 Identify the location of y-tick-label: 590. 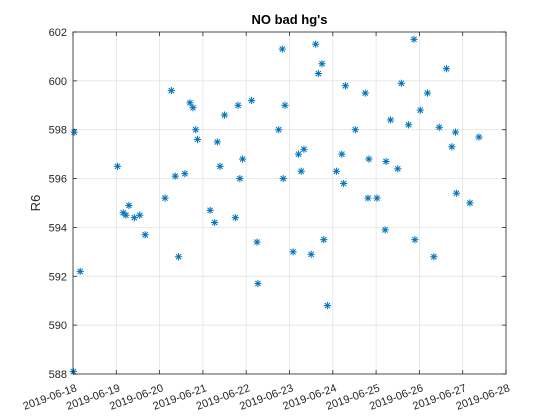
(58, 326).